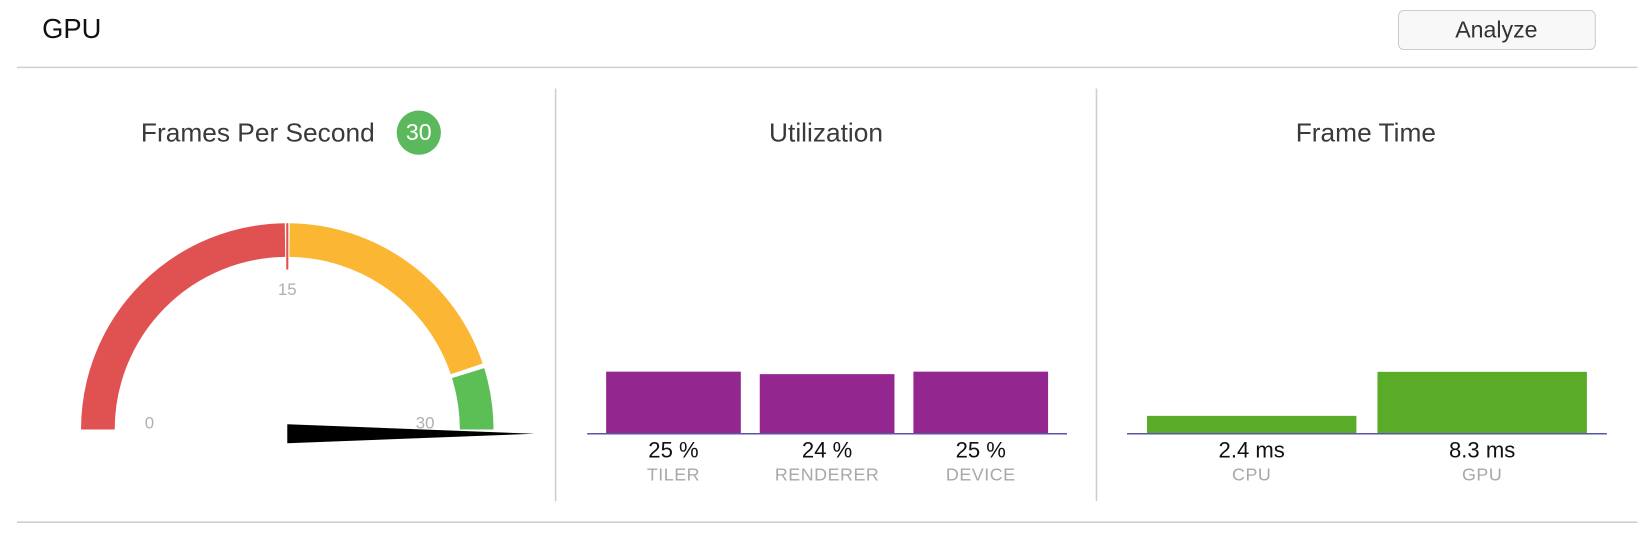 The width and height of the screenshot is (1650, 538). Describe the element at coordinates (258, 133) in the screenshot. I see `panel-title: Frames Per Second` at that location.